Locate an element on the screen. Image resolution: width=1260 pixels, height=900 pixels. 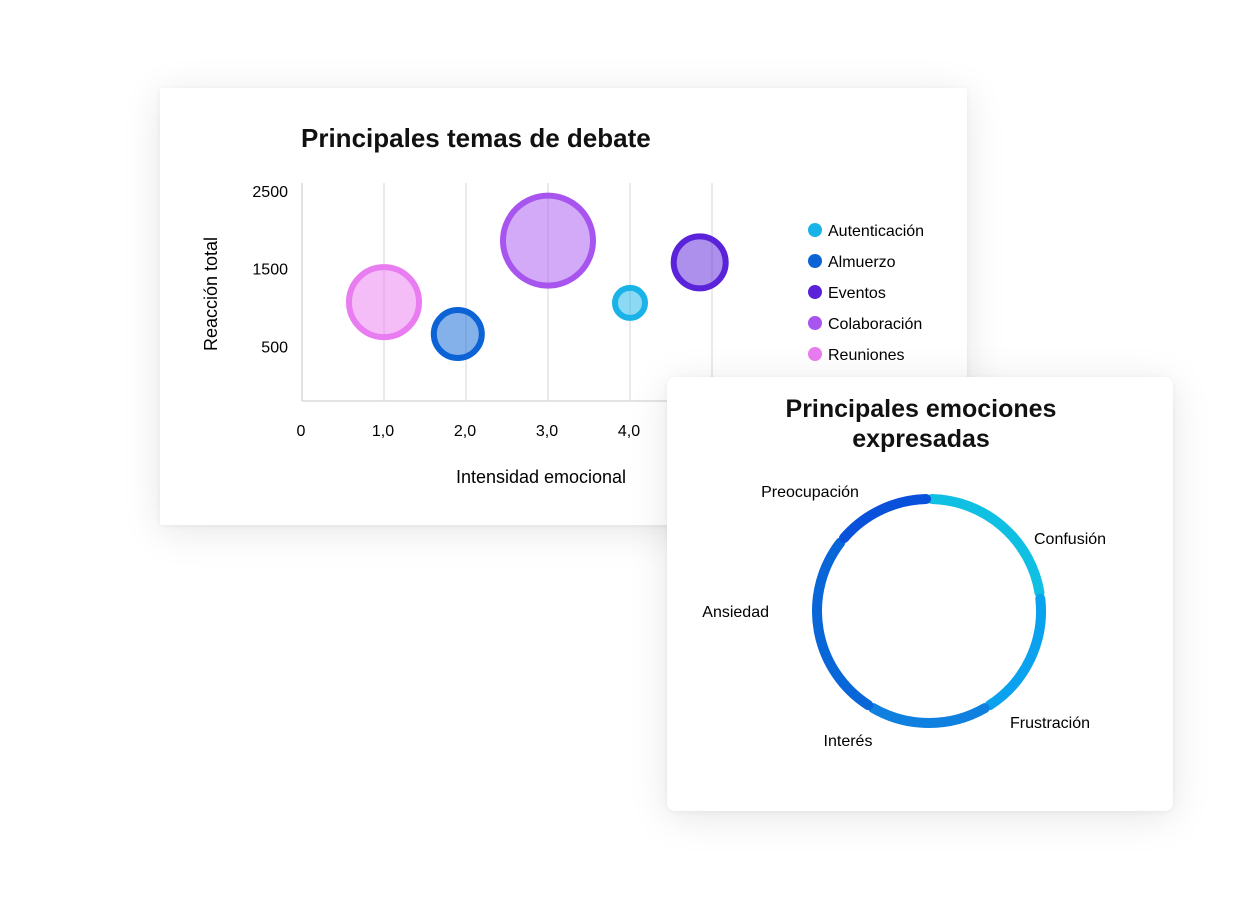
x-tick-labels: 0 1,0 2,0 3,0 4,0 is located at coordinates (469, 431).